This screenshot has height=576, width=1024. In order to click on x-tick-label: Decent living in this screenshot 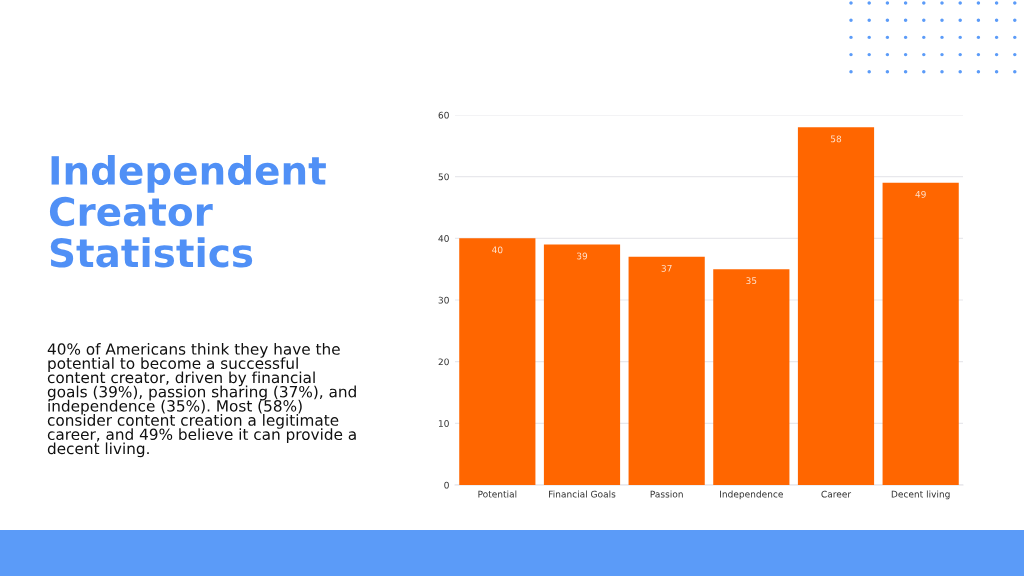, I will do `click(920, 495)`.